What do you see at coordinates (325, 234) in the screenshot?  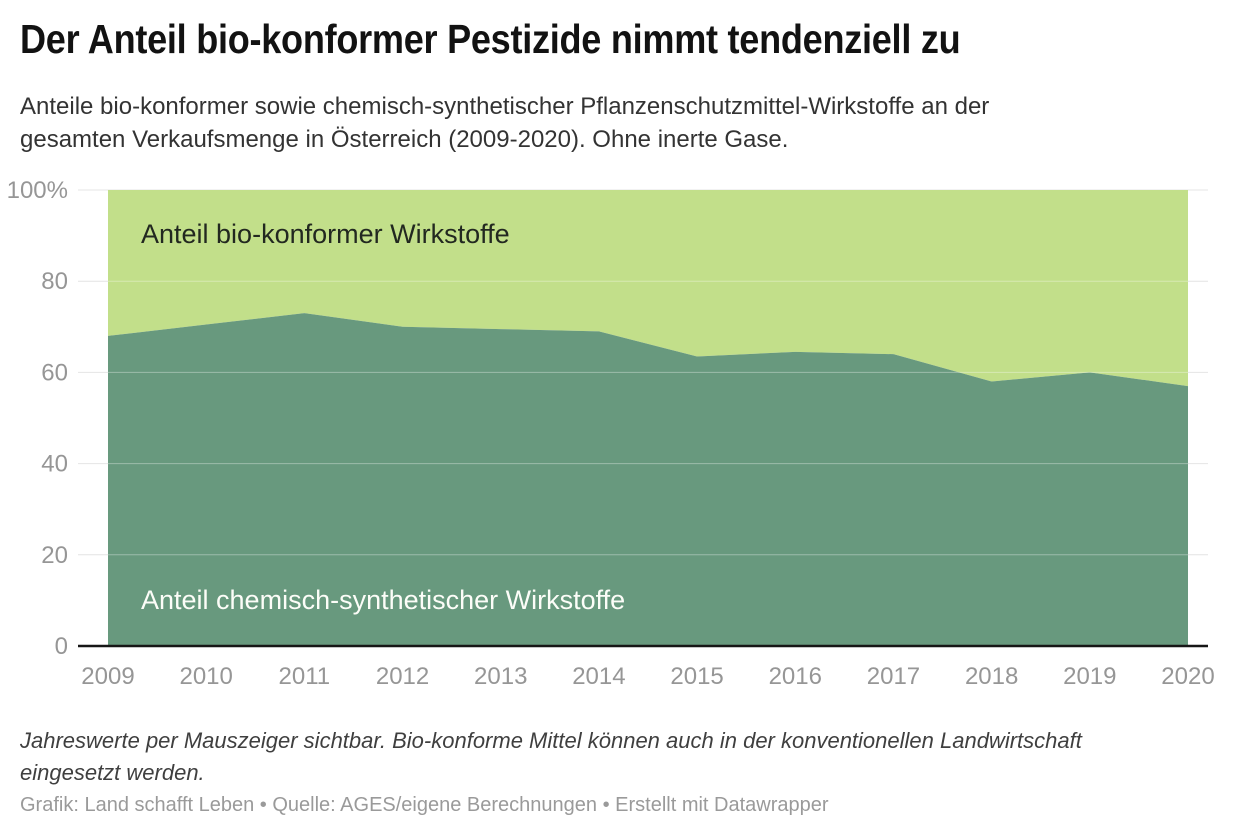 I see `series-label-bio-konform: Anteil bio-konformer Wirkstoffe` at bounding box center [325, 234].